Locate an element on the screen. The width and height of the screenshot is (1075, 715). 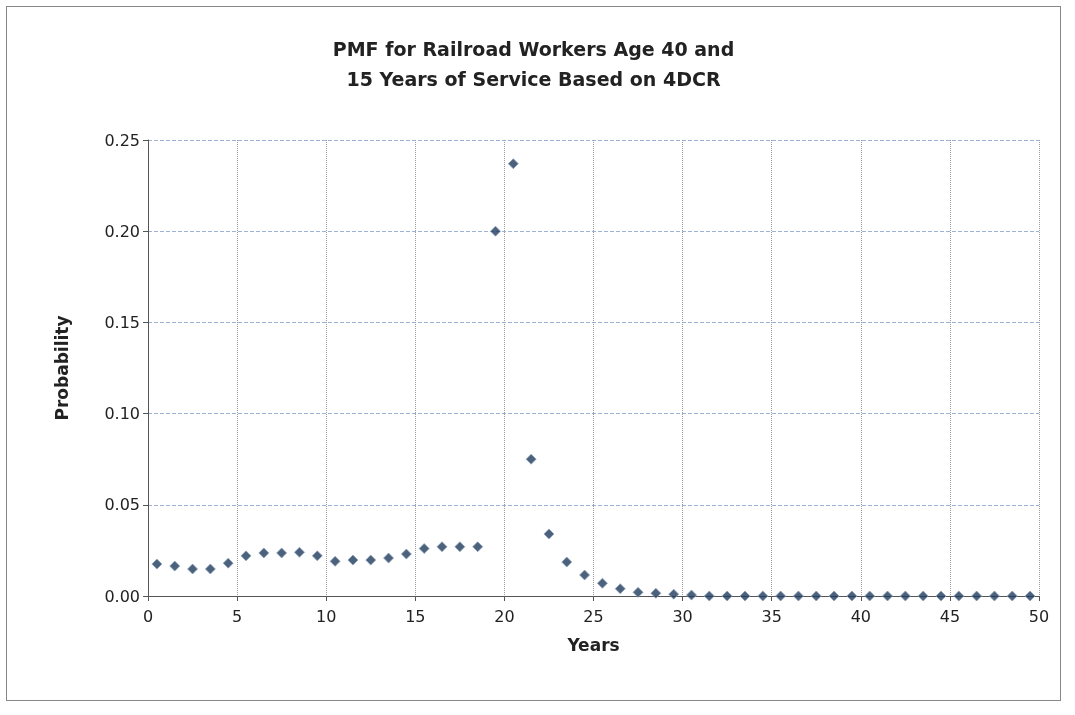
x-axis-title: Years is located at coordinates (593, 644).